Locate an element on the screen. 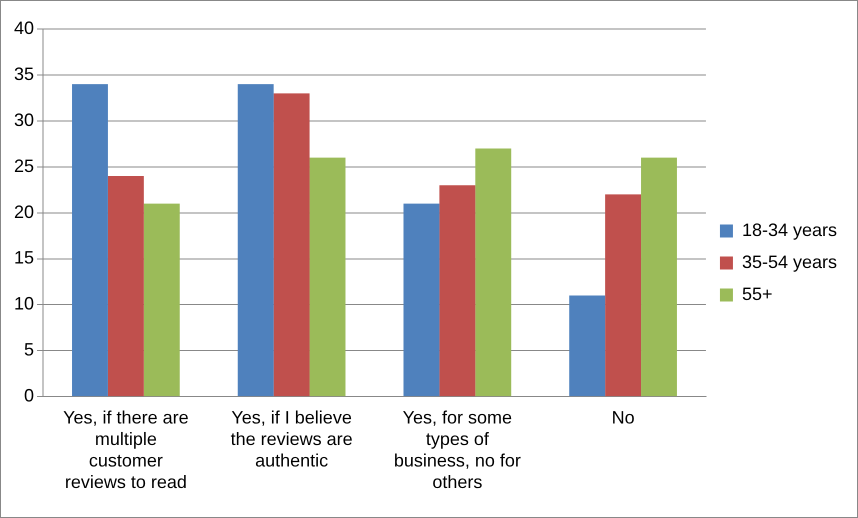  y-tick-label: 10 is located at coordinates (24, 304).